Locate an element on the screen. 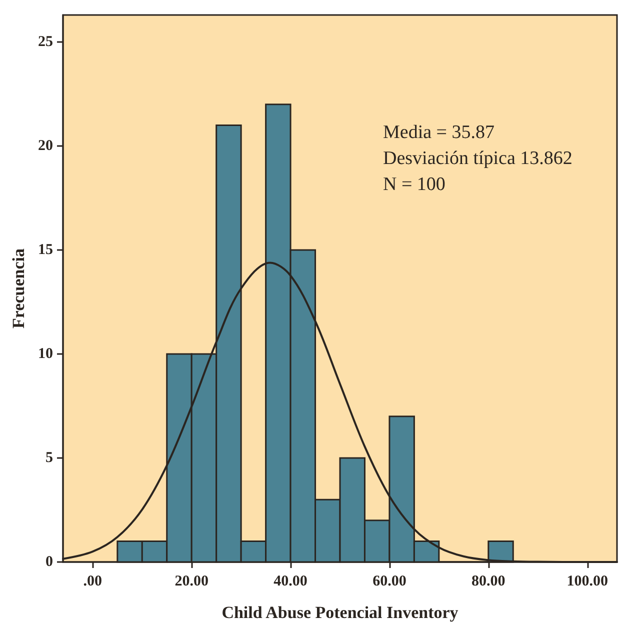  annotation: N = 100 is located at coordinates (414, 184).